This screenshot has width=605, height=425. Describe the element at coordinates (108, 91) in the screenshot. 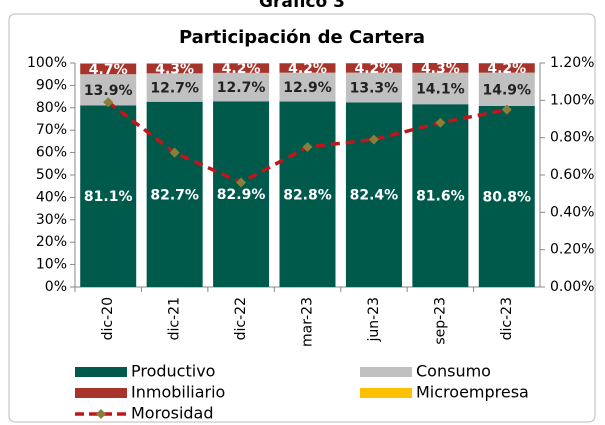

I see `data-label: 13.9%` at that location.